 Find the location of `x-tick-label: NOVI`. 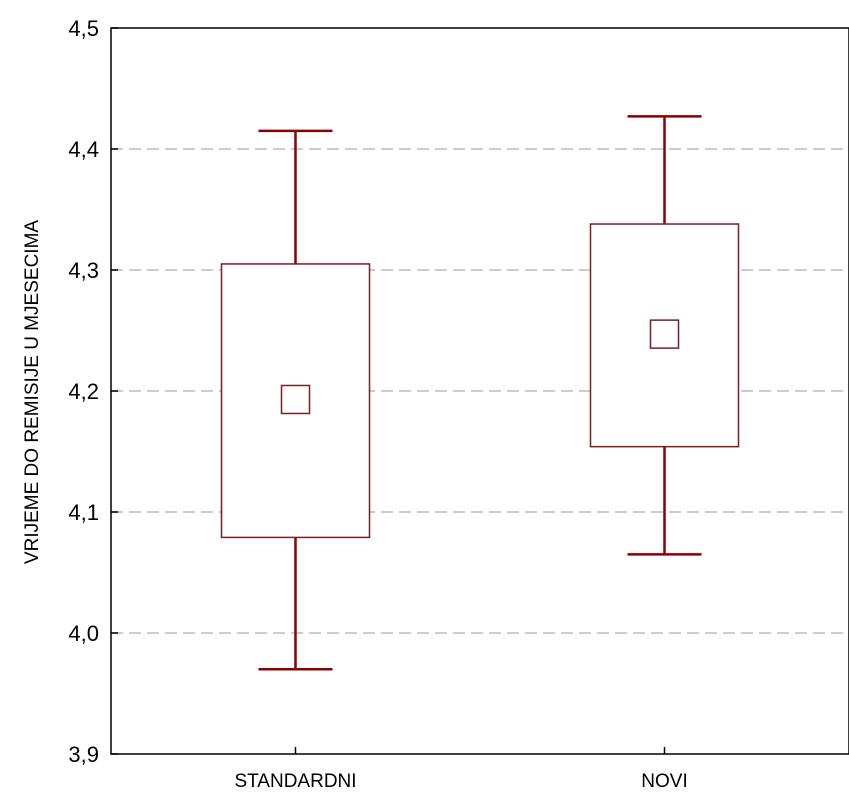

x-tick-label: NOVI is located at coordinates (664, 781).